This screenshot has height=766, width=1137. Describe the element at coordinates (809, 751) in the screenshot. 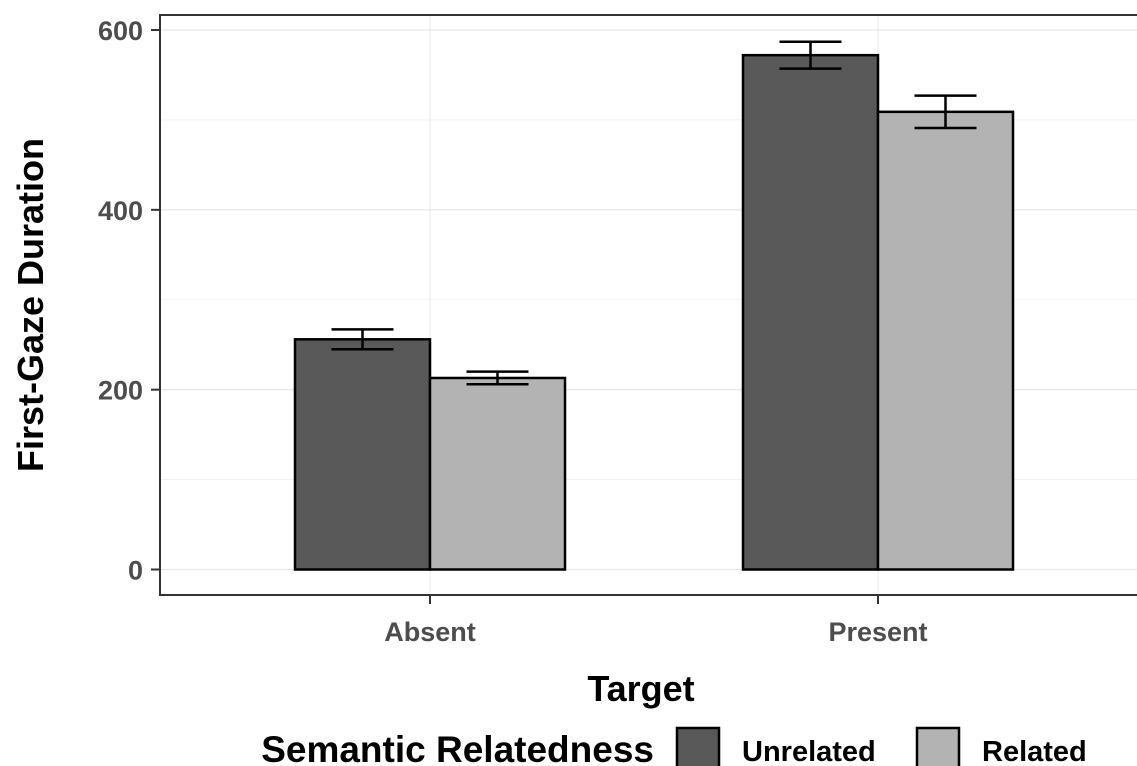

I see `legend-label: Unrelated` at that location.